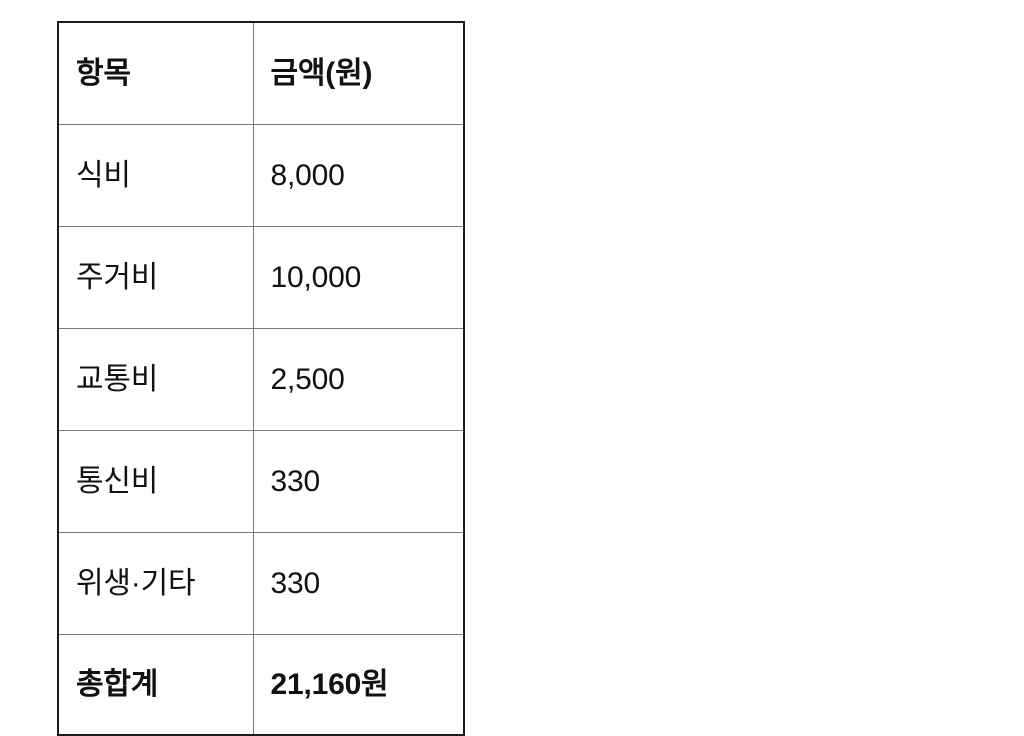 The width and height of the screenshot is (1024, 736). What do you see at coordinates (155, 481) in the screenshot?
I see `cell-item-name: 통신비` at bounding box center [155, 481].